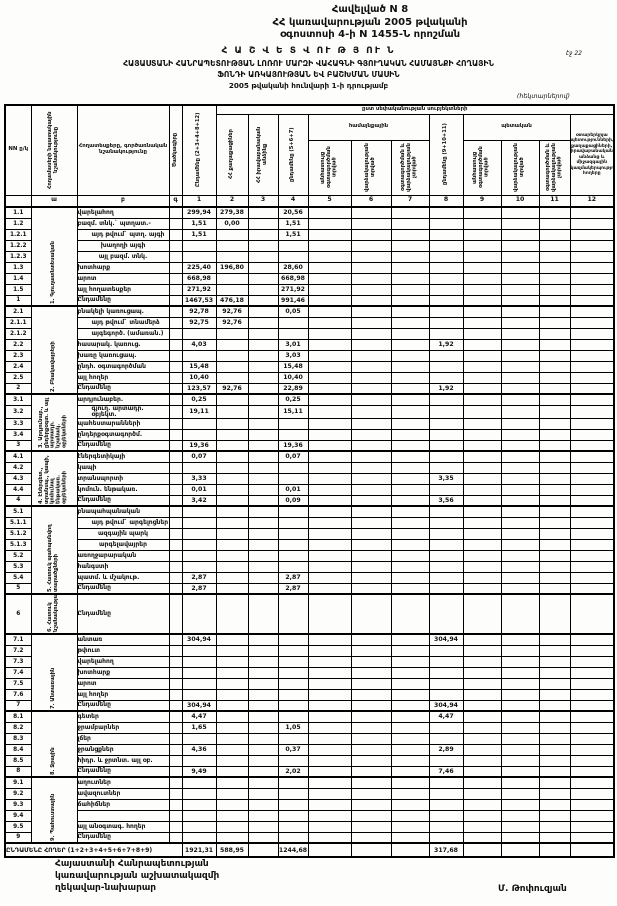 The height and width of the screenshot is (906, 617). What do you see at coordinates (18, 672) in the screenshot?
I see `row-number: 7.4` at bounding box center [18, 672].